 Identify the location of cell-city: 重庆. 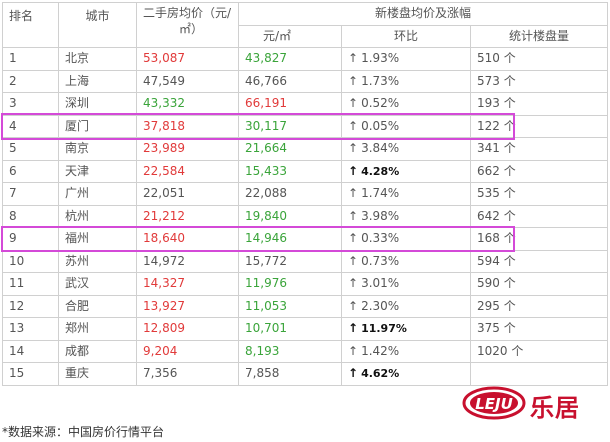
(97, 374).